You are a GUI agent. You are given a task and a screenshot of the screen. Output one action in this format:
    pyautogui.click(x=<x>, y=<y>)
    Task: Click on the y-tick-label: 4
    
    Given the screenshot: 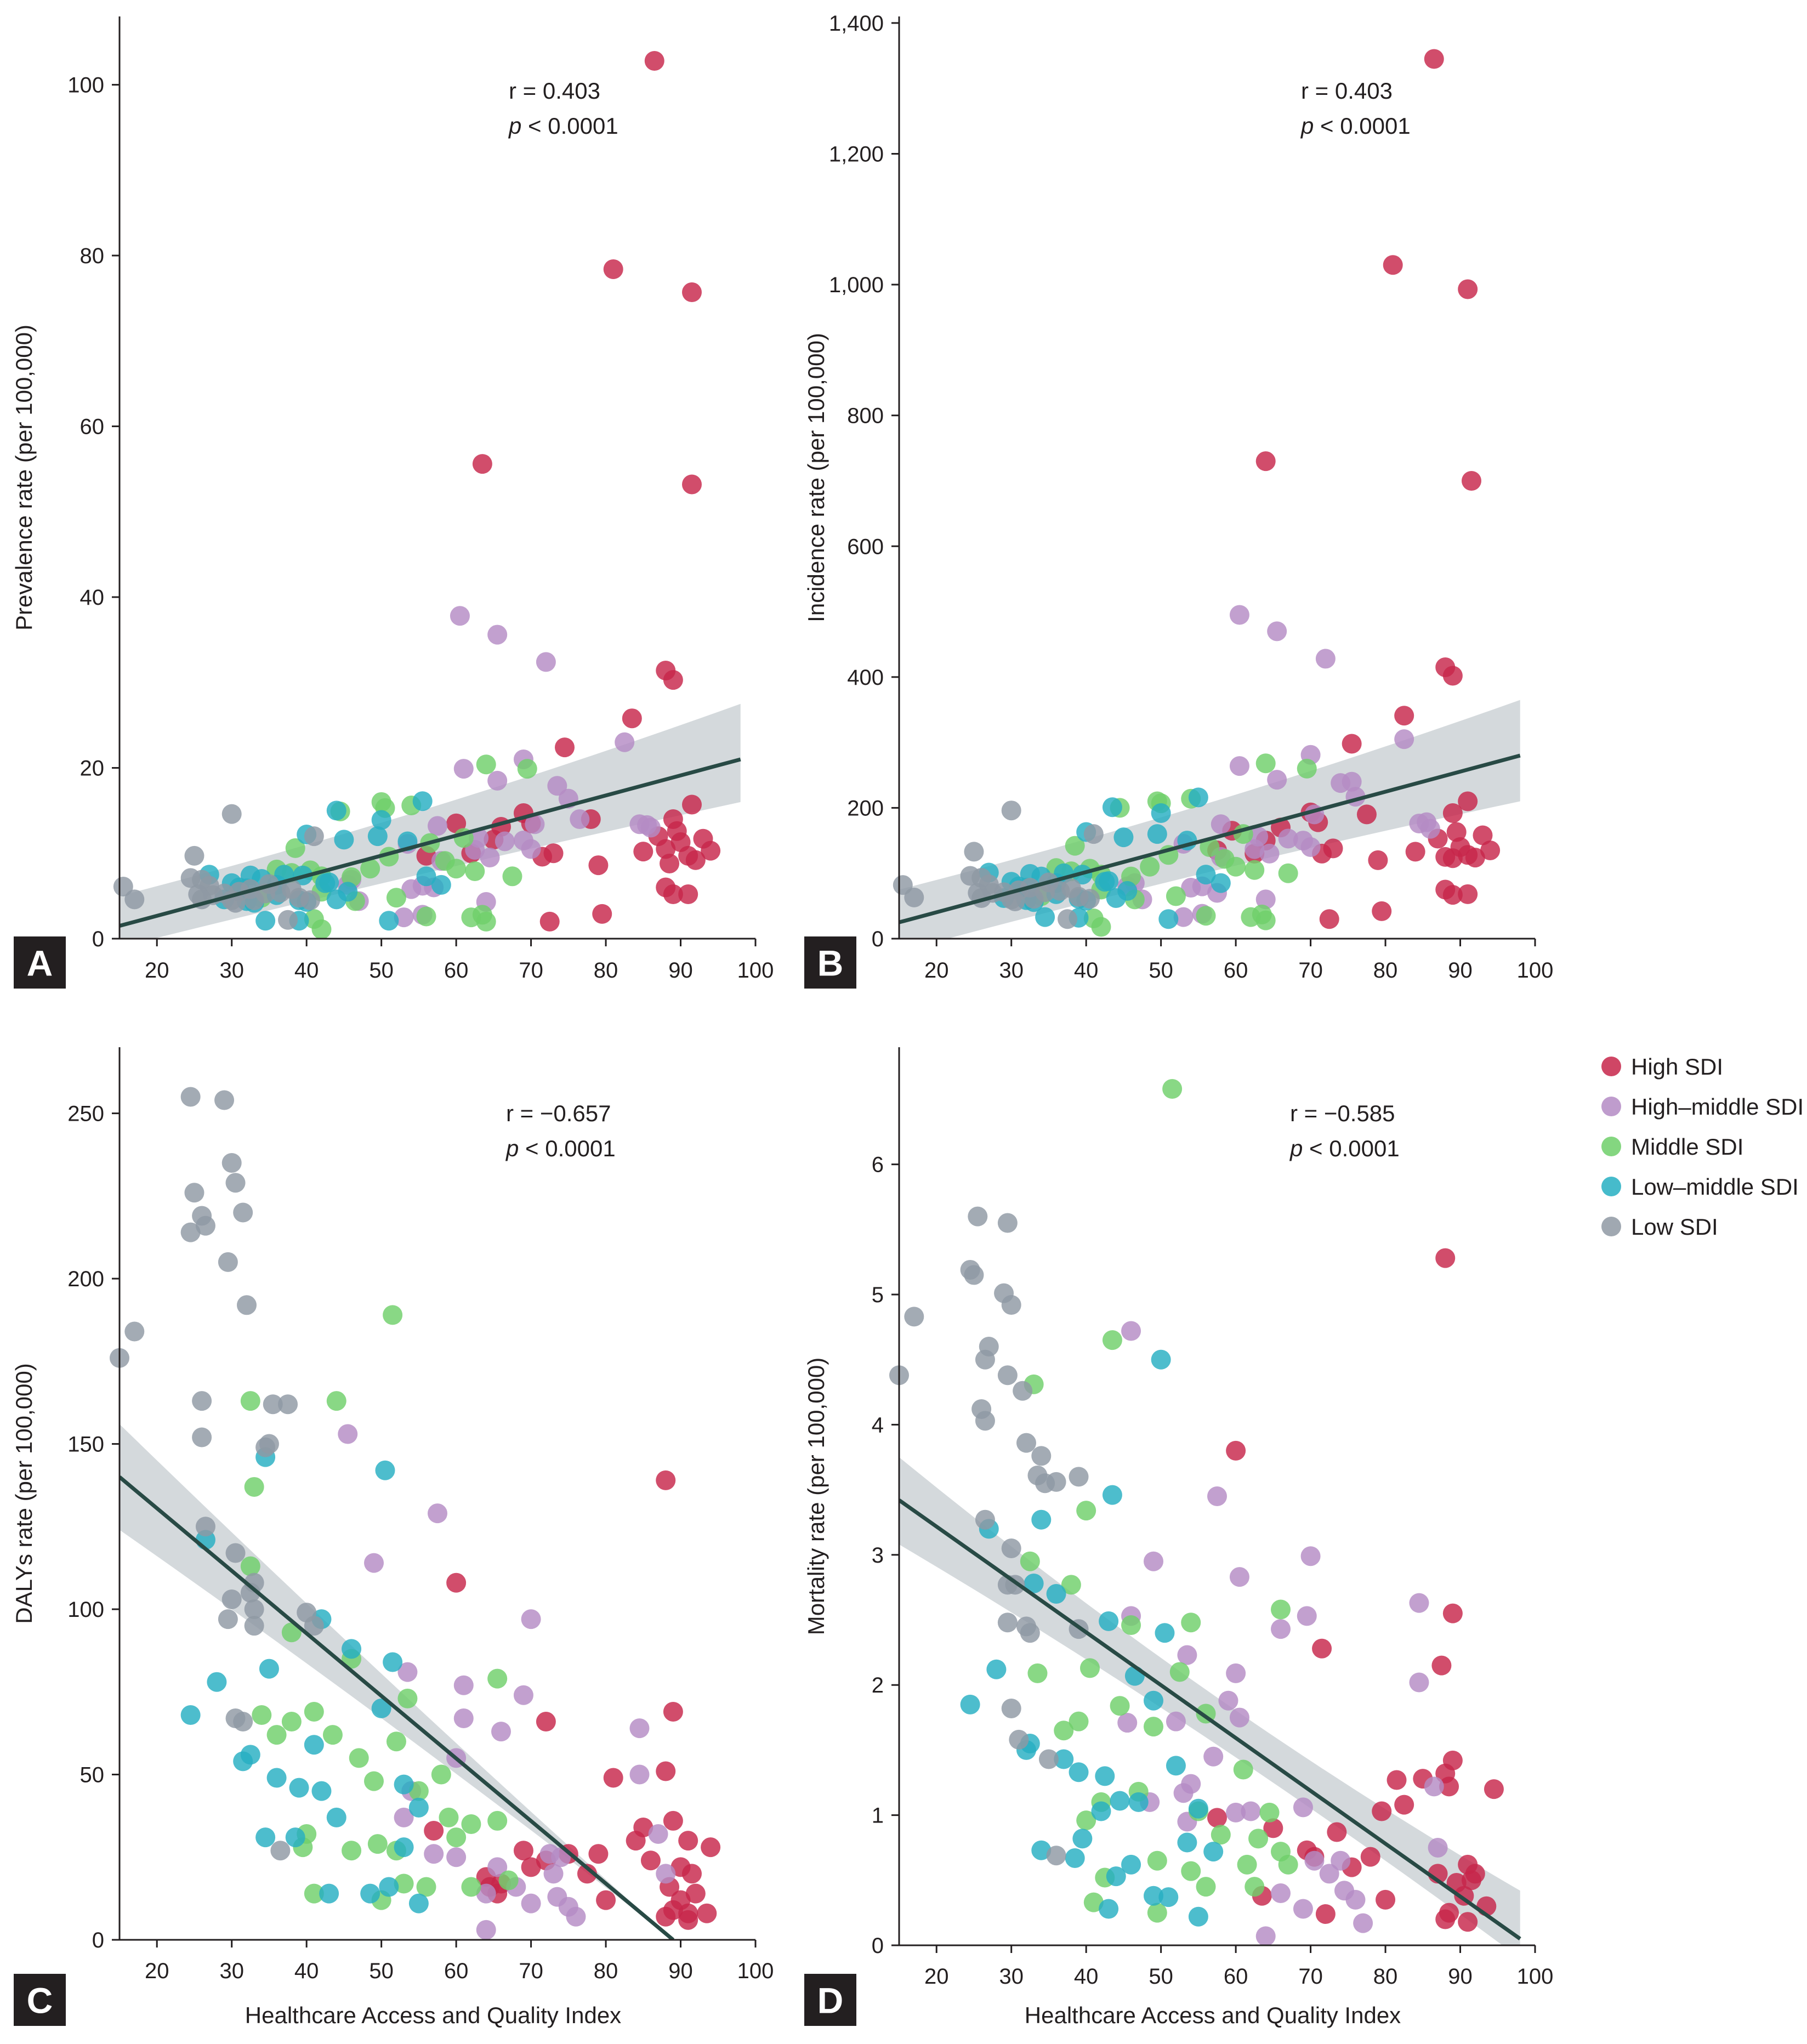 What is the action you would take?
    pyautogui.click(x=878, y=1425)
    